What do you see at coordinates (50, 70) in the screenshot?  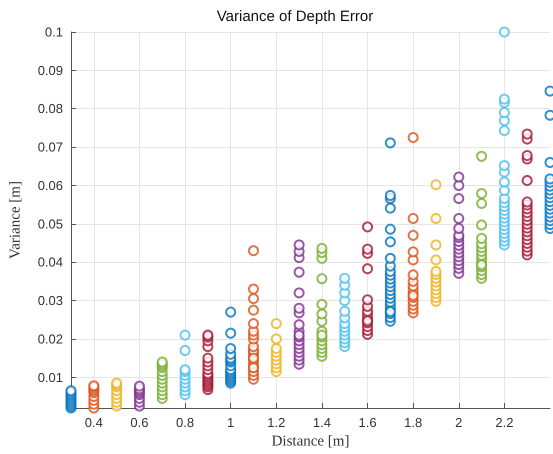 I see `y-tick-label: 0.09` at bounding box center [50, 70].